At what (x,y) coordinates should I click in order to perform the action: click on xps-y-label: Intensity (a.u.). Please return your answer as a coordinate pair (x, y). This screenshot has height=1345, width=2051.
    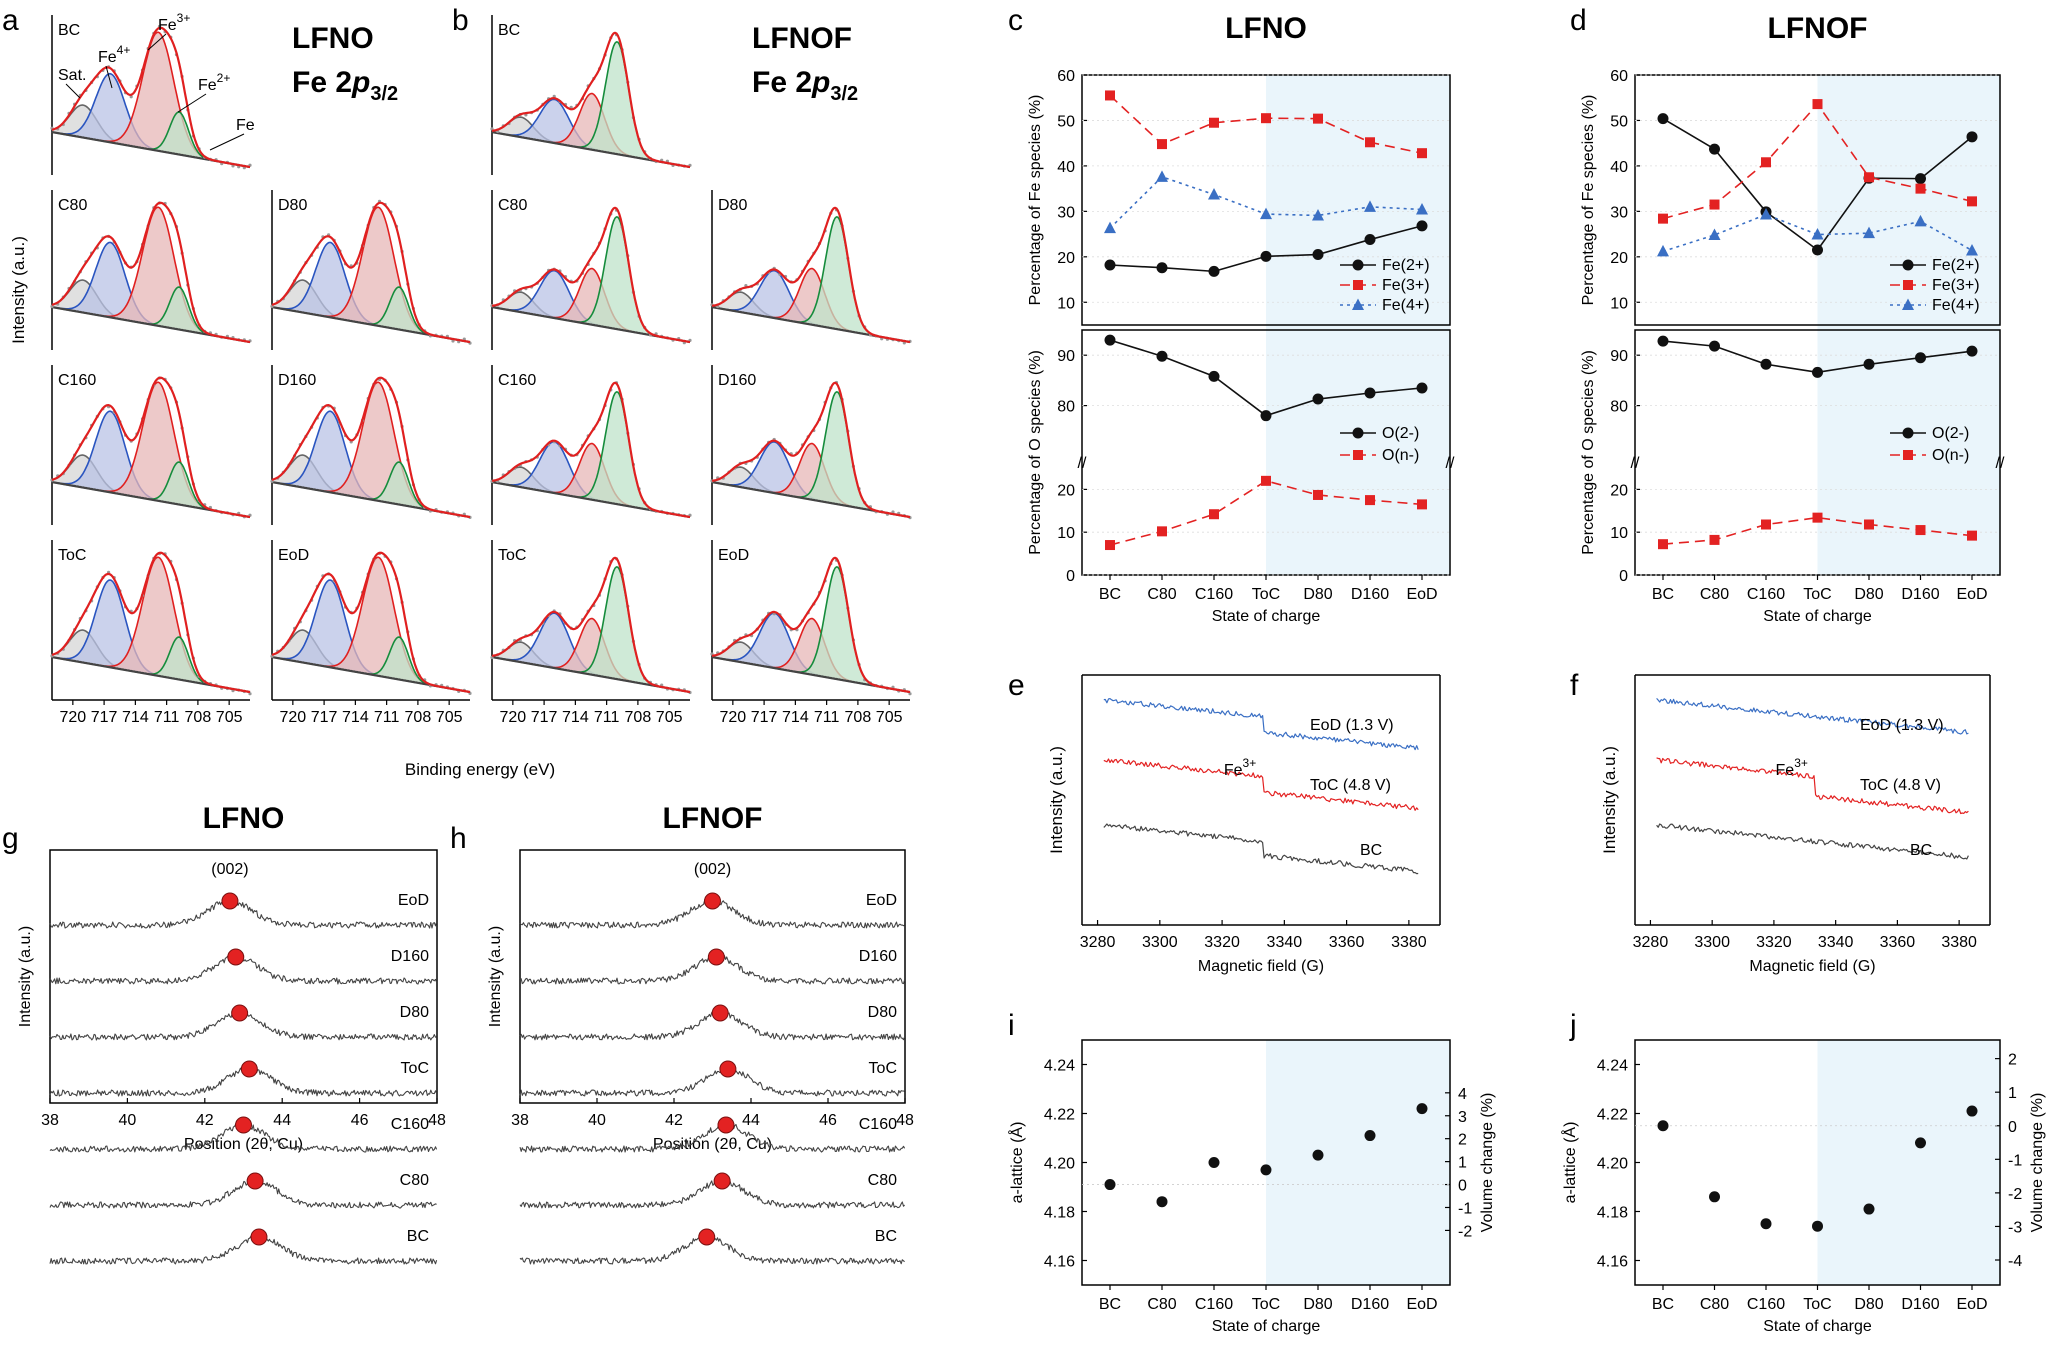
    Looking at the image, I should click on (18, 290).